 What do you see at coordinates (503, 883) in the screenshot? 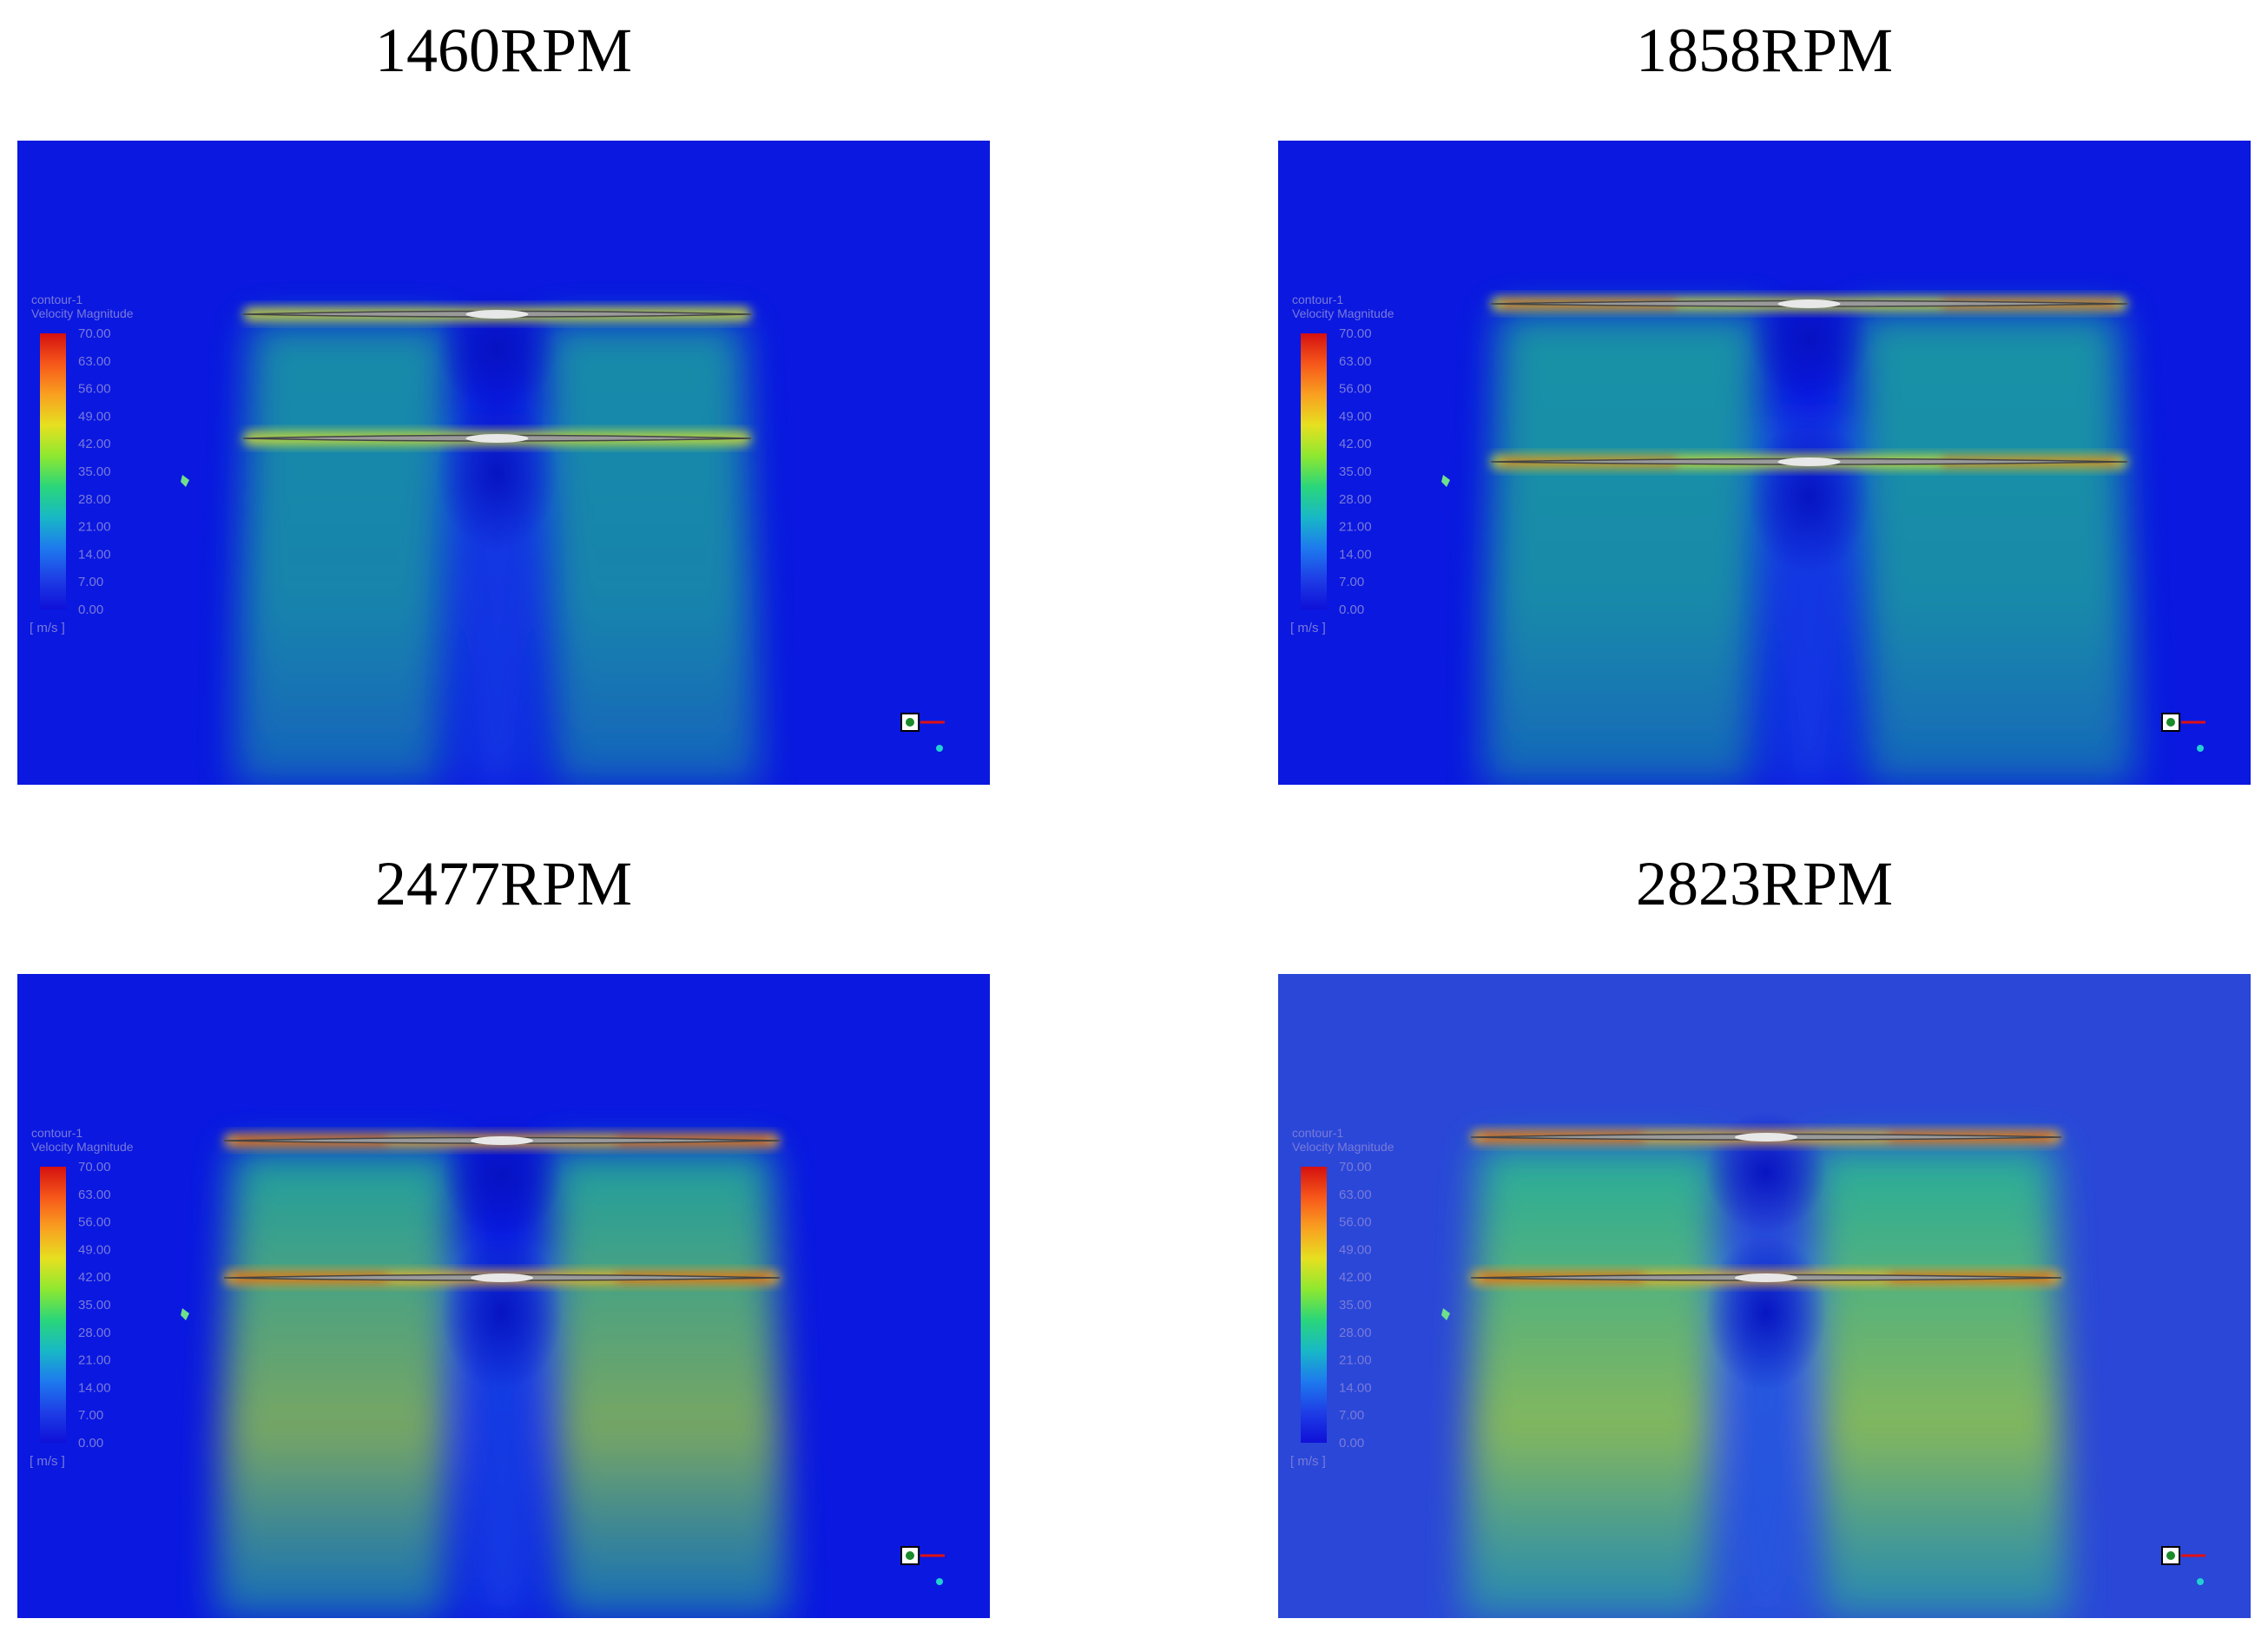
I see `panel-title-2477: 2477RPM` at bounding box center [503, 883].